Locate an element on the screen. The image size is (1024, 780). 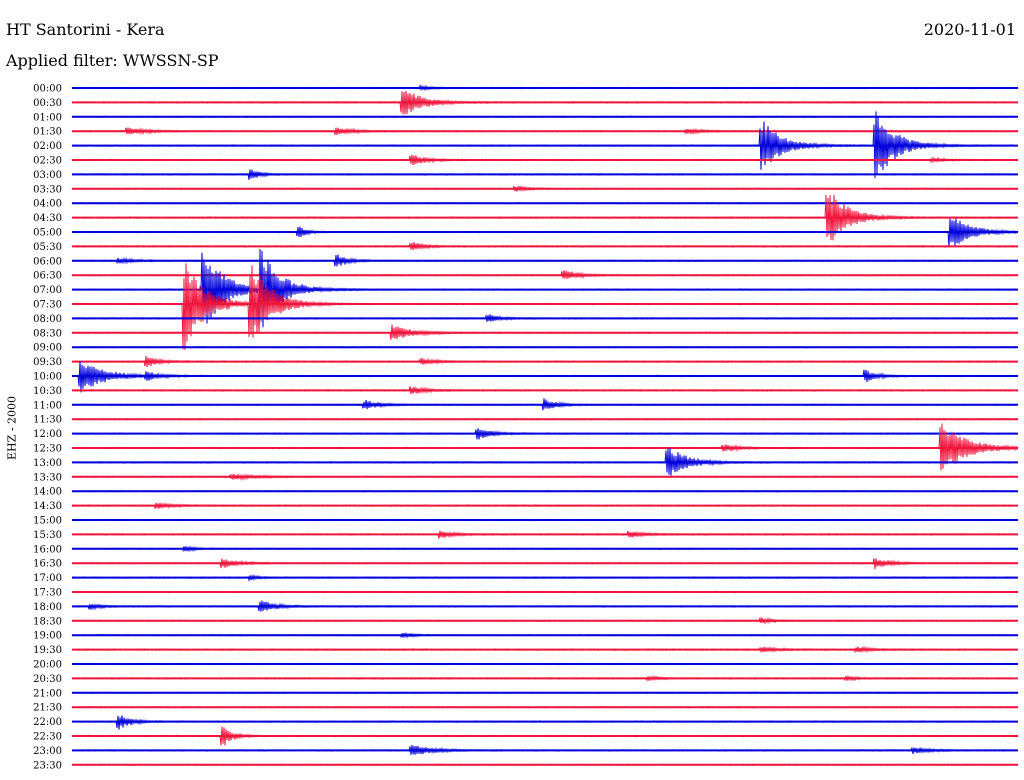
date-label: 2020-11-01 is located at coordinates (969, 29).